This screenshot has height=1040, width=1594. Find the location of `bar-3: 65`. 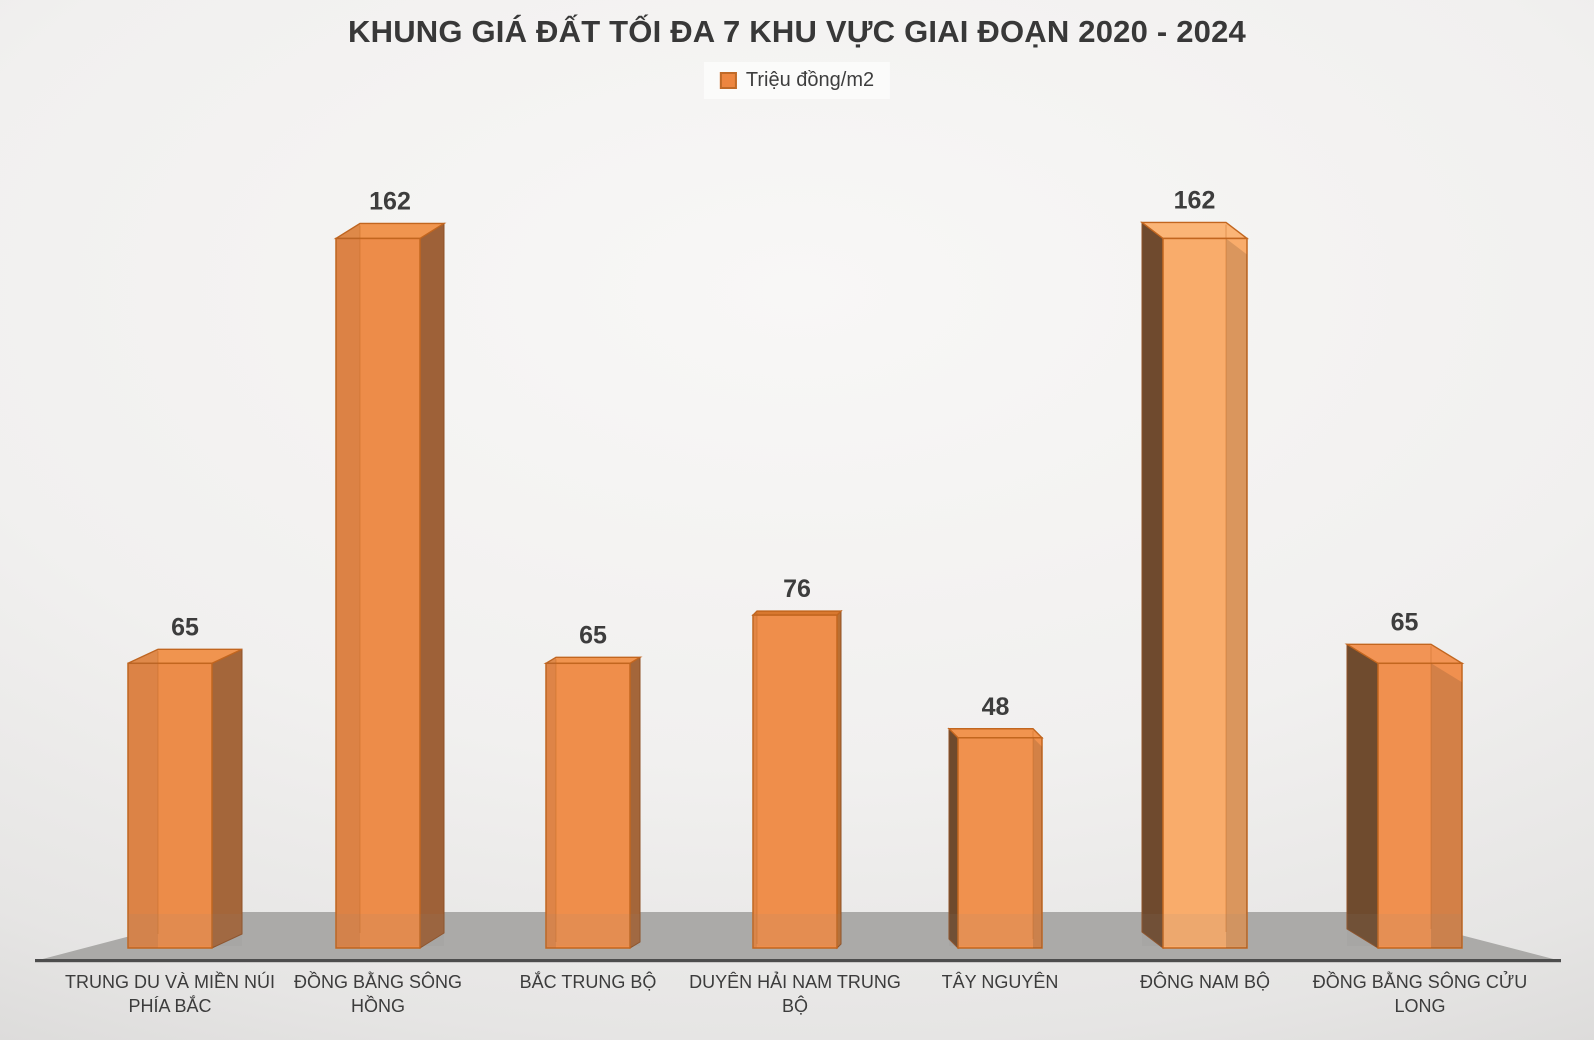

bar-3: 65 is located at coordinates (593, 785).